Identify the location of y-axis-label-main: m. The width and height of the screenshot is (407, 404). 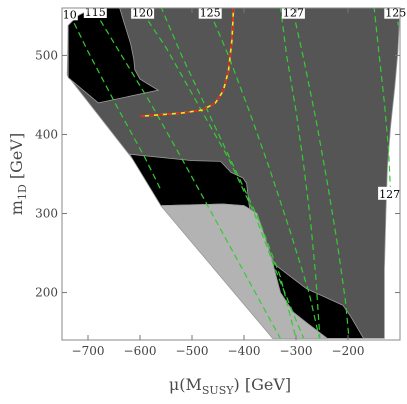
(16, 207).